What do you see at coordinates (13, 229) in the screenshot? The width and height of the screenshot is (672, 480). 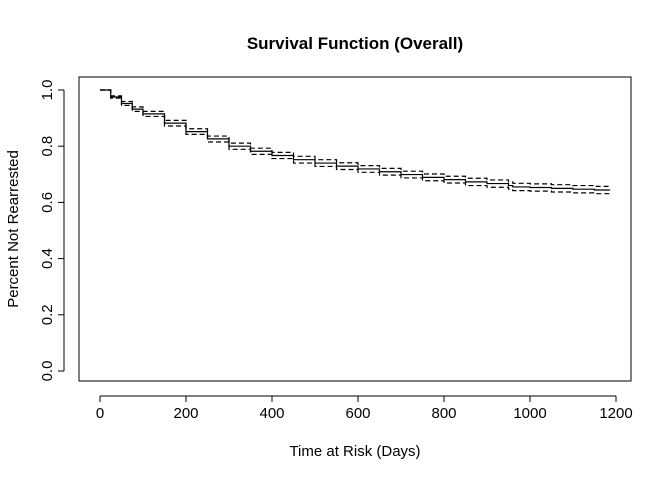 I see `y-axis-label: Percent Not Rearrested` at bounding box center [13, 229].